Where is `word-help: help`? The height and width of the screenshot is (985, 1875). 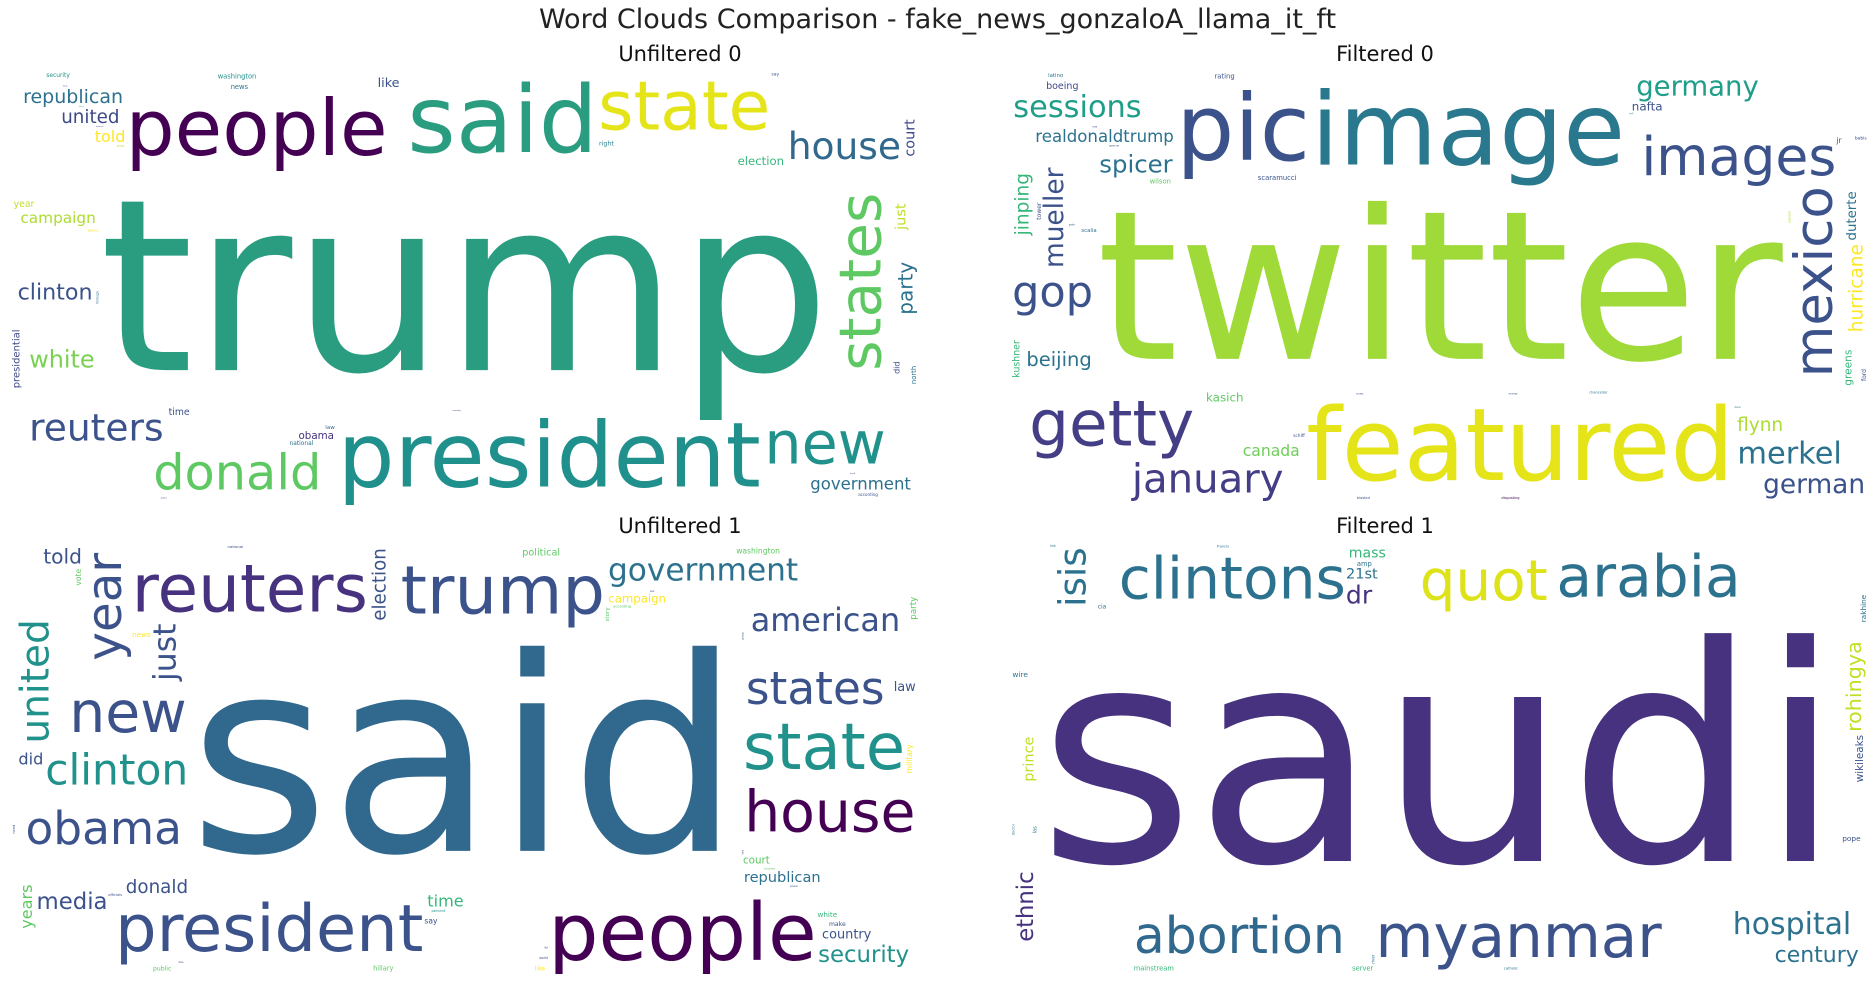 word-help: help is located at coordinates (742, 851).